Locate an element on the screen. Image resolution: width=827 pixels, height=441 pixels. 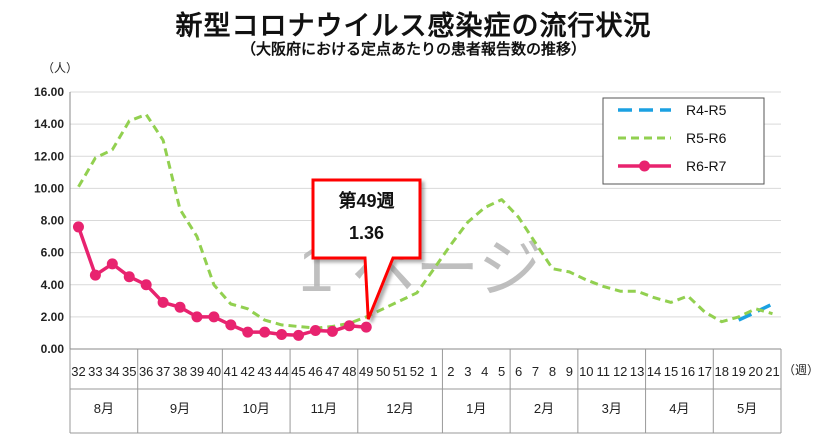
x-tick-label: 14 is located at coordinates (654, 371).